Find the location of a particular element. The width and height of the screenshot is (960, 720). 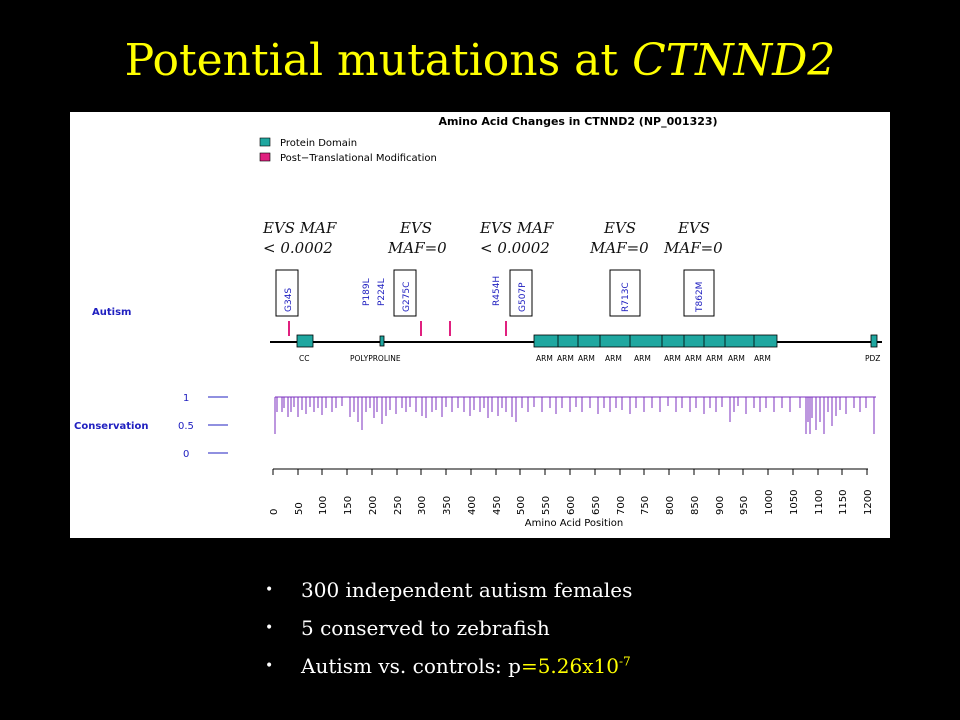

bullet-text: Autism vs. controls: p=5.26x10-7 is located at coordinates (466, 666).